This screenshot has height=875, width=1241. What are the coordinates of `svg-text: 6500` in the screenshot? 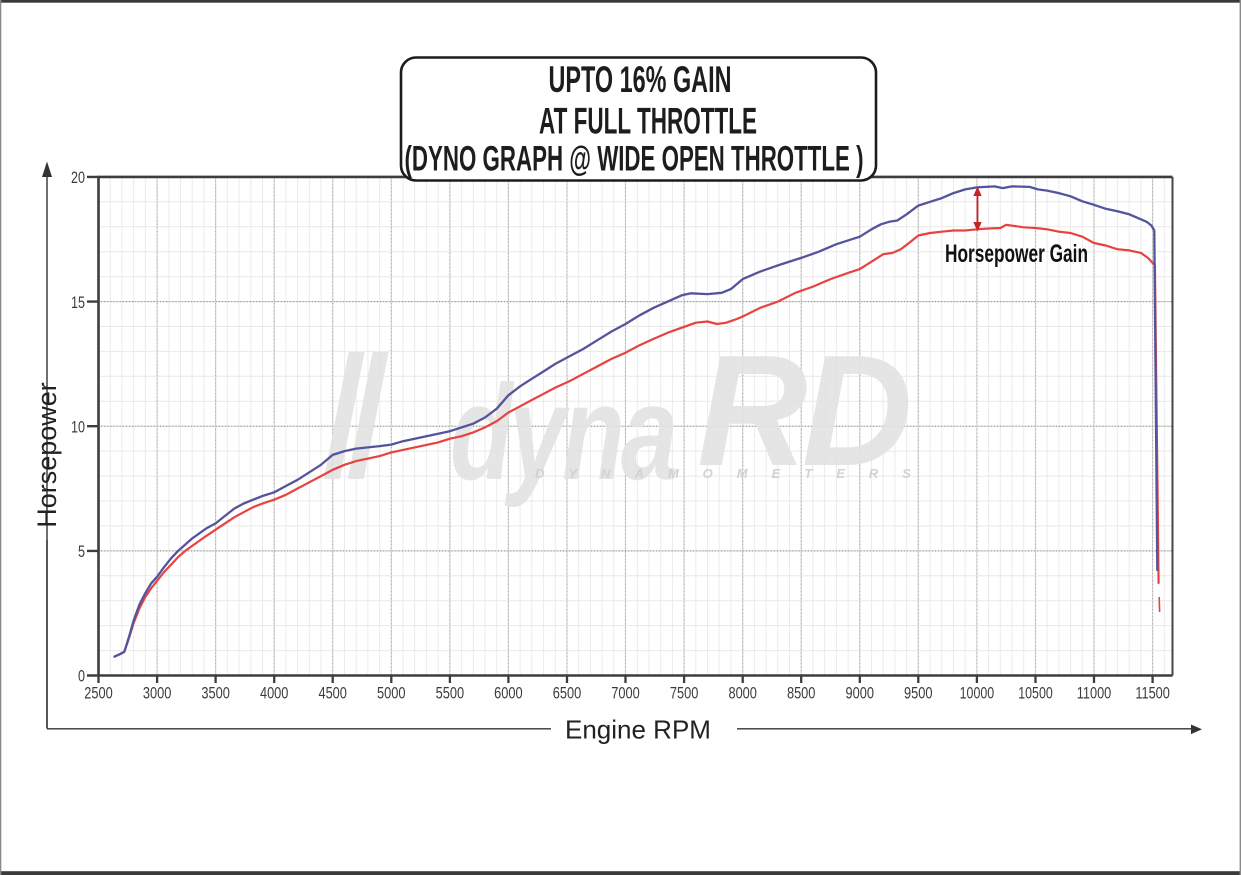 It's located at (567, 693).